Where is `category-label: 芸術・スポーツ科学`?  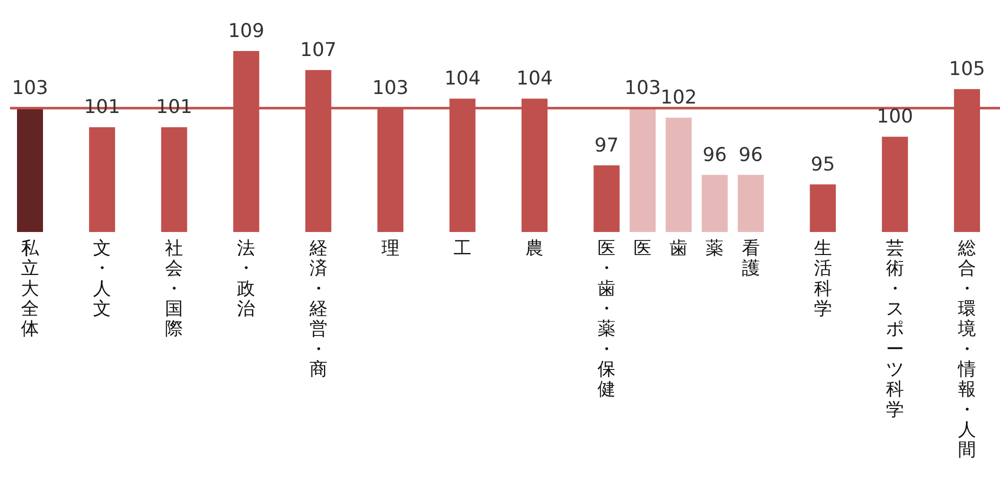
category-label: 芸術・スポーツ科学 is located at coordinates (895, 329).